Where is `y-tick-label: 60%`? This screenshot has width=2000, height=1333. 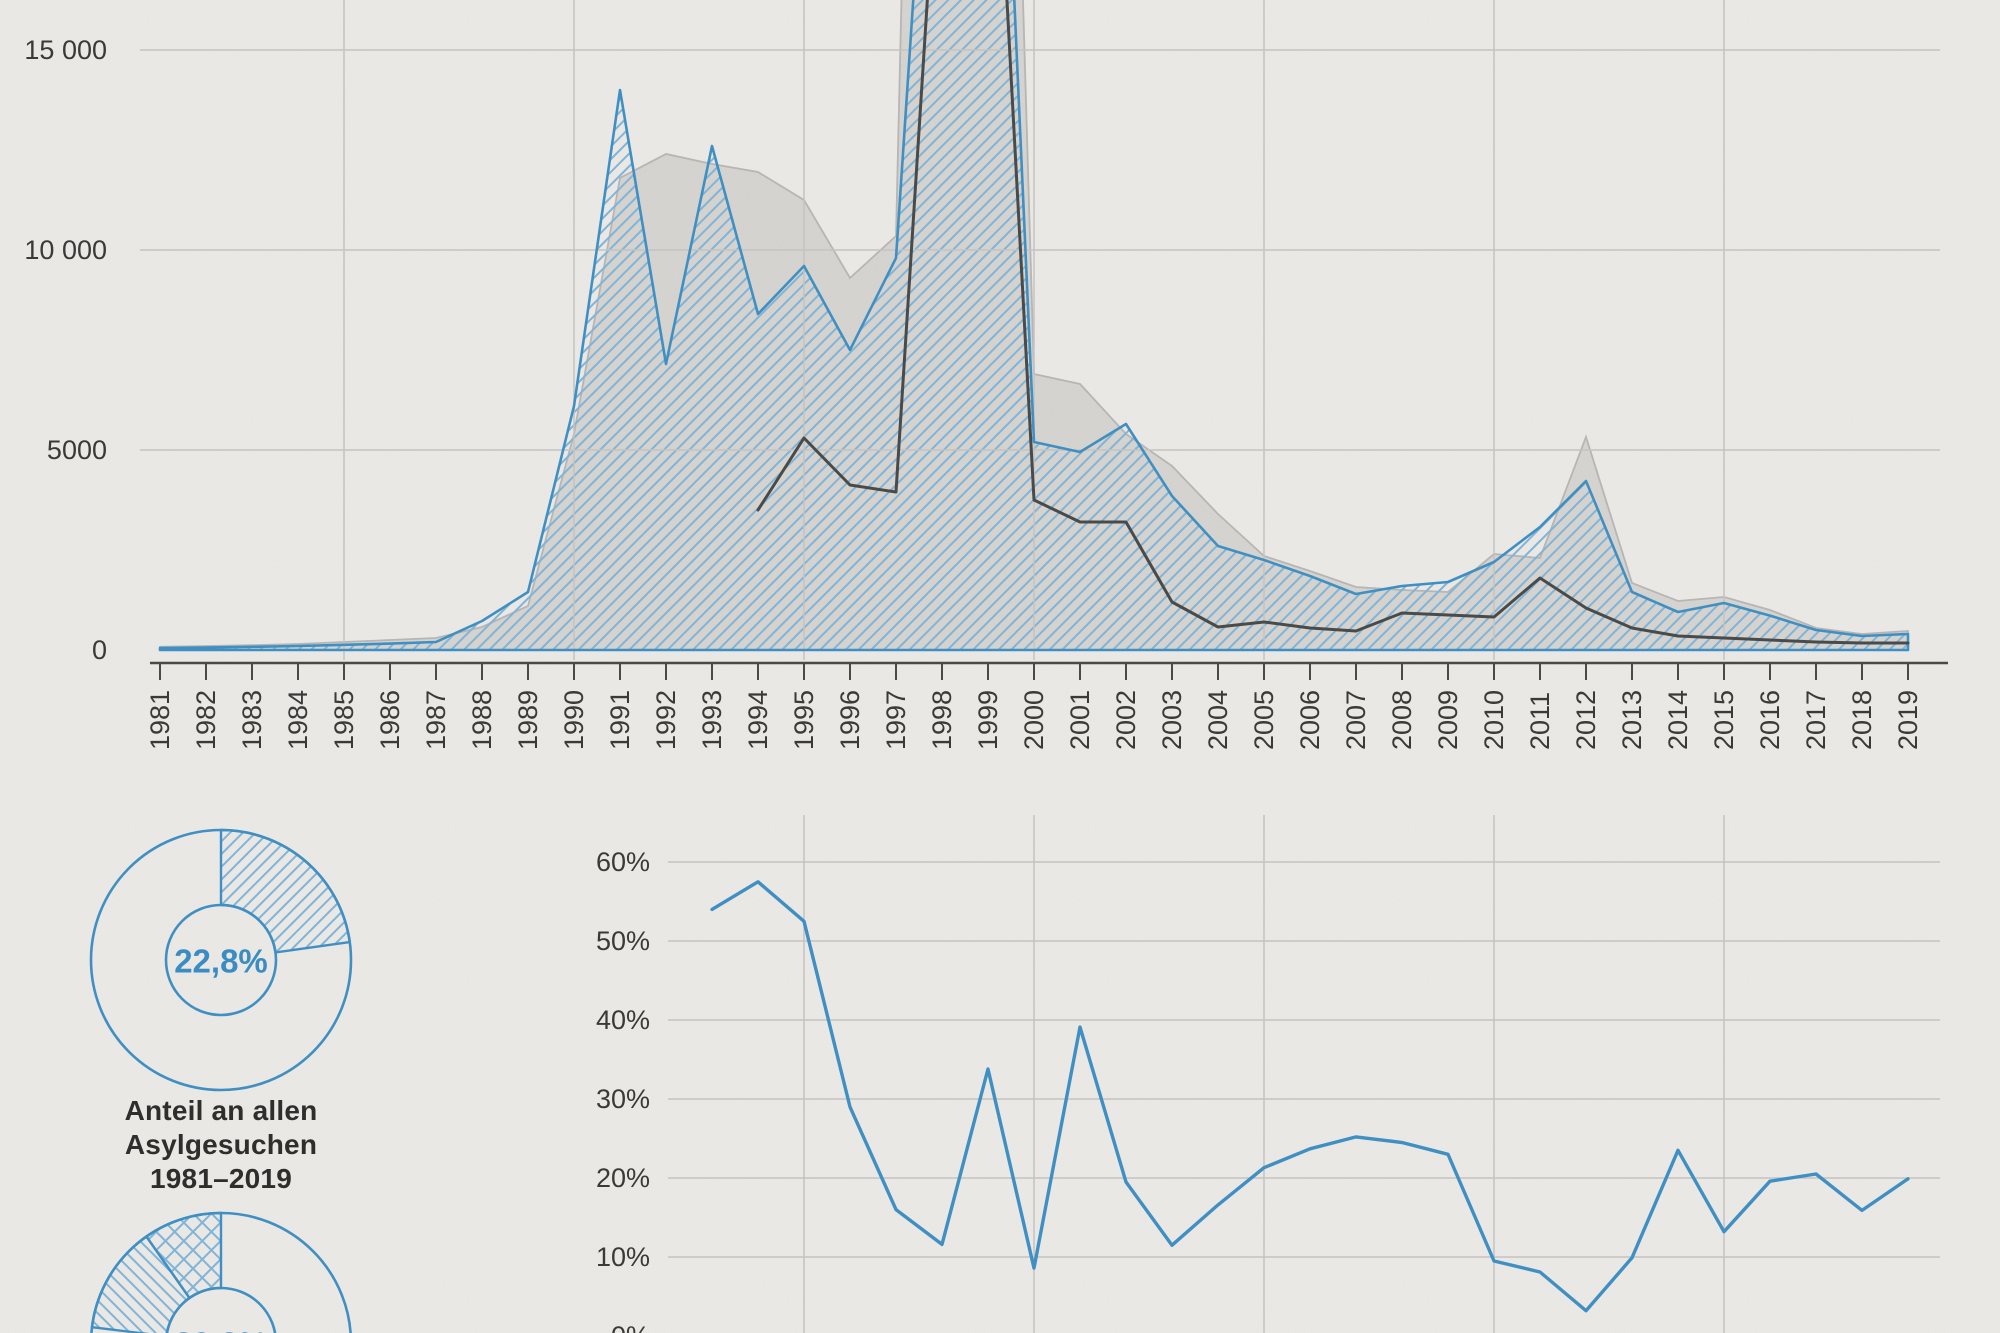
y-tick-label: 60% is located at coordinates (623, 862).